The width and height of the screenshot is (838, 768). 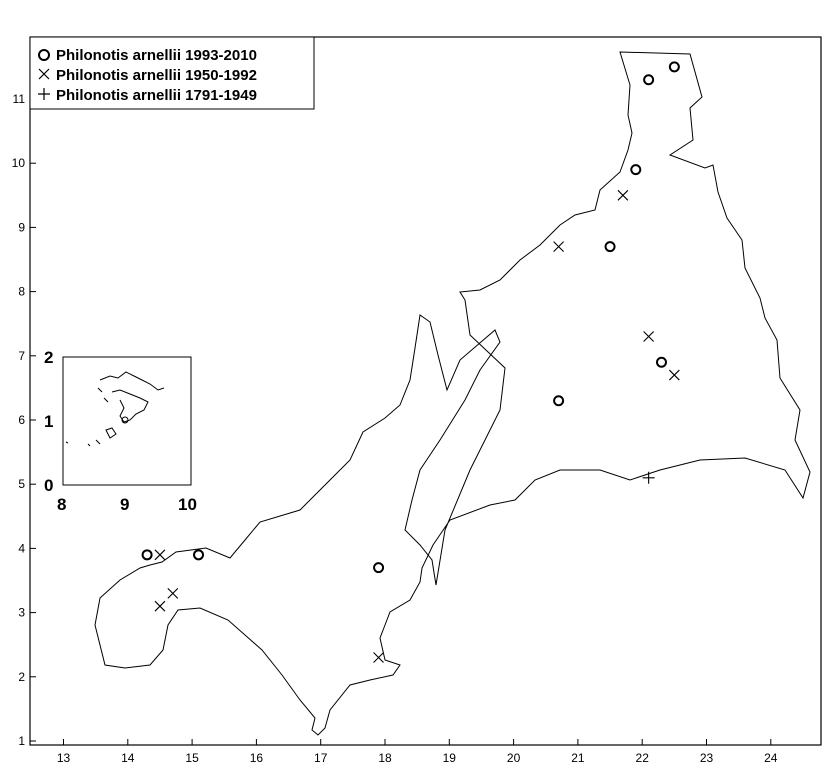 What do you see at coordinates (19, 99) in the screenshot?
I see `y-tick-label: 11` at bounding box center [19, 99].